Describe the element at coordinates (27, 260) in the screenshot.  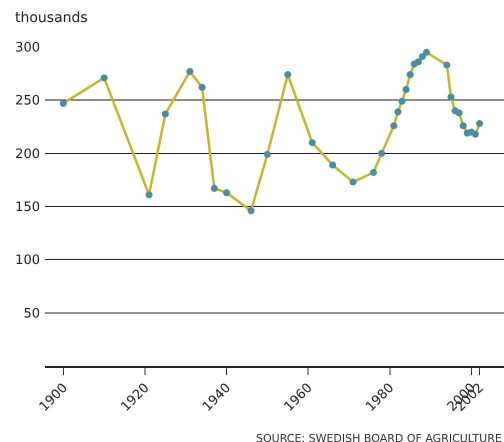
I see `y-tick-label: 100` at that location.